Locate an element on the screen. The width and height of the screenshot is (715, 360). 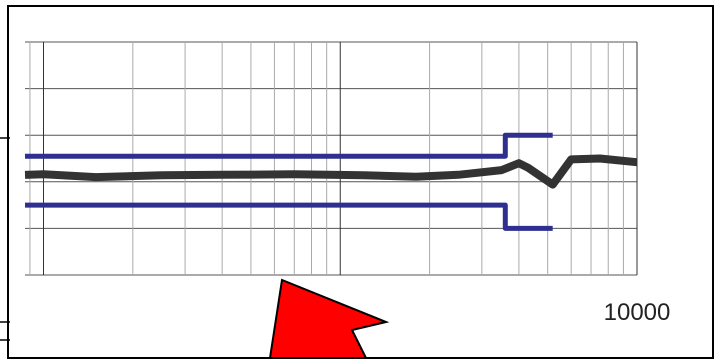
series-line-measured is located at coordinates (331, 171).